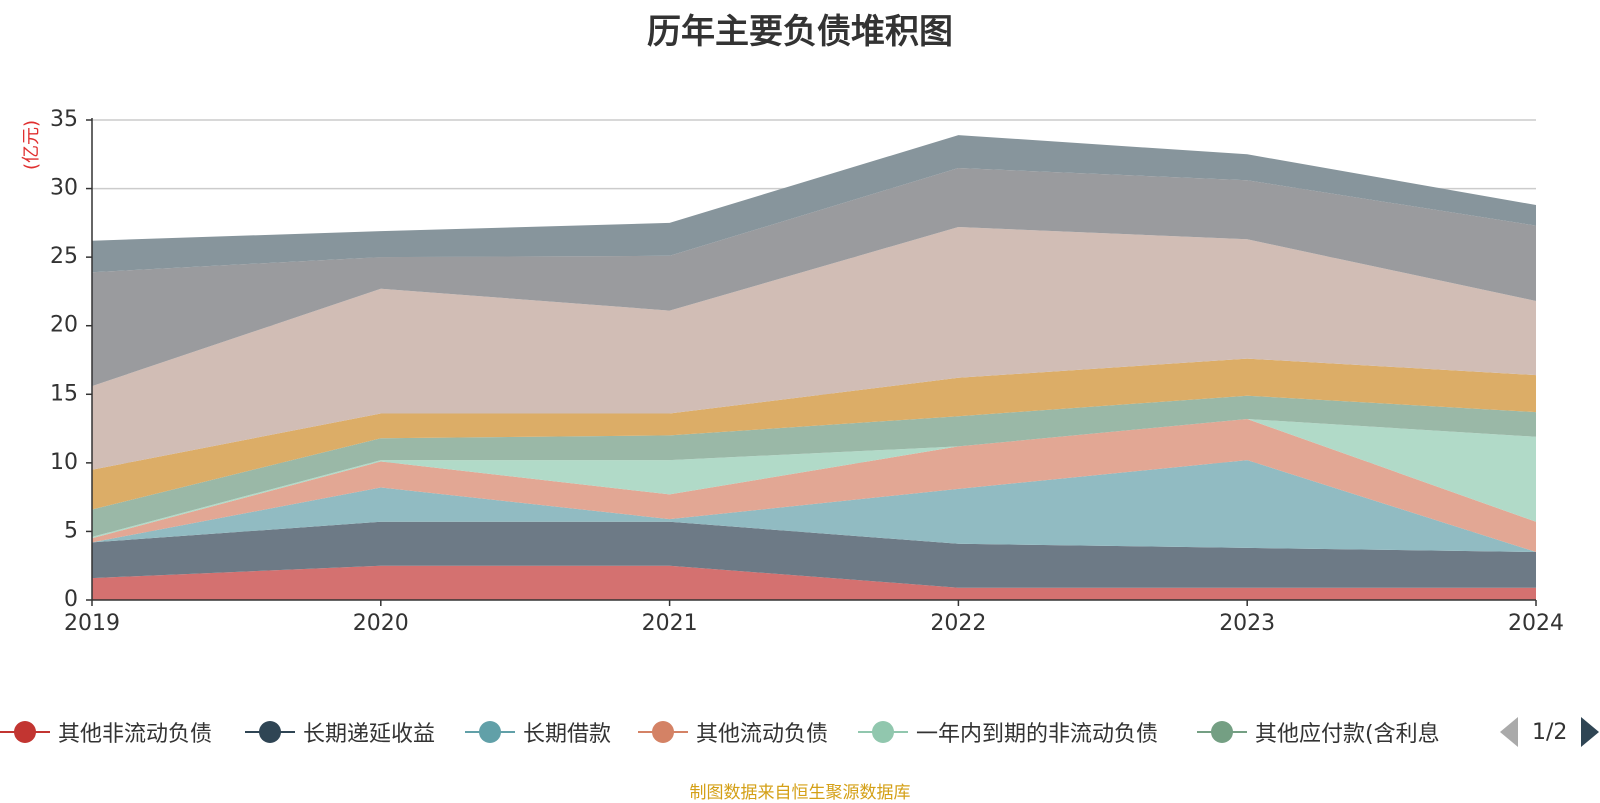 Image resolution: width=1600 pixels, height=803 pixels. What do you see at coordinates (71, 599) in the screenshot?
I see `y-tick-label: 0` at bounding box center [71, 599].